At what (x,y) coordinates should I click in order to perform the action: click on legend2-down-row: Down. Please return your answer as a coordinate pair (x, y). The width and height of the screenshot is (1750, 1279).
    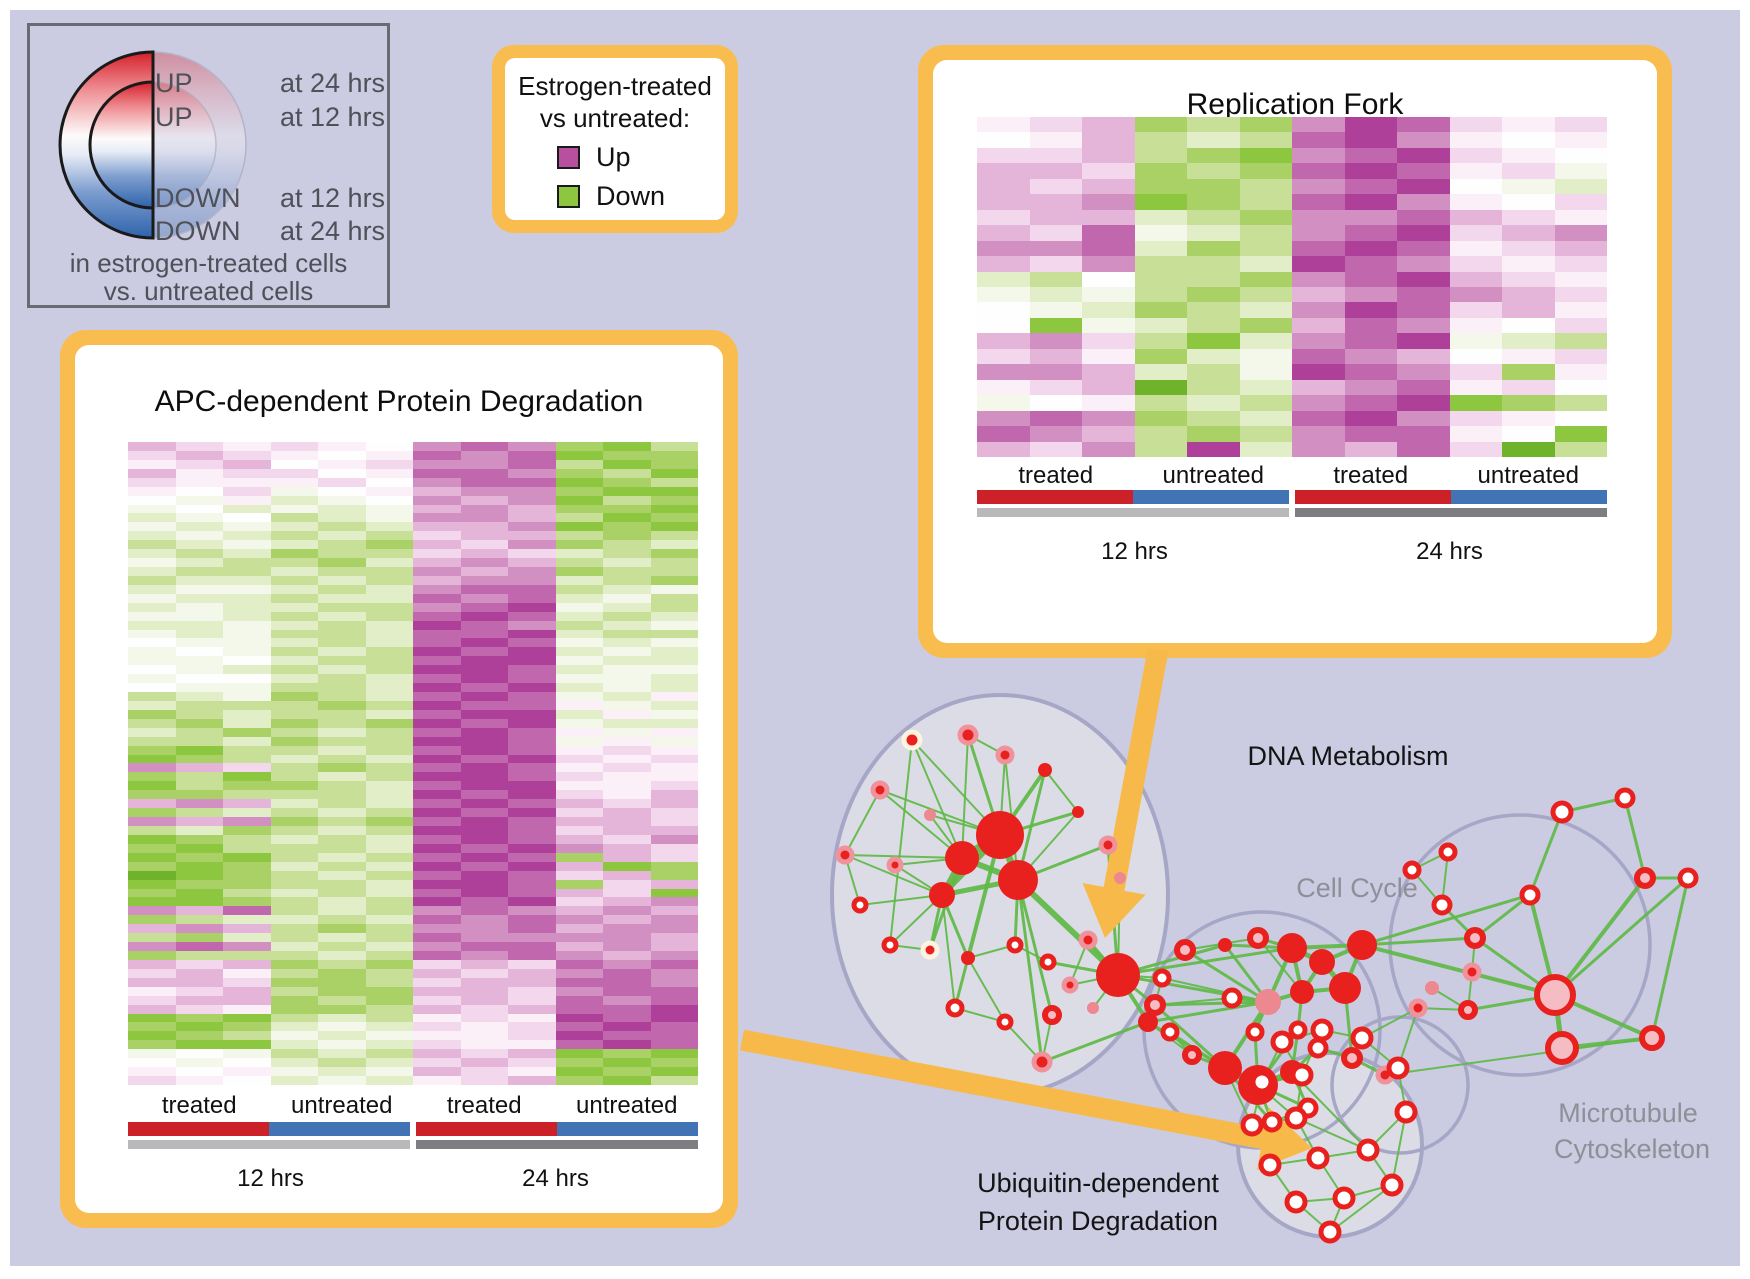
    Looking at the image, I should click on (641, 196).